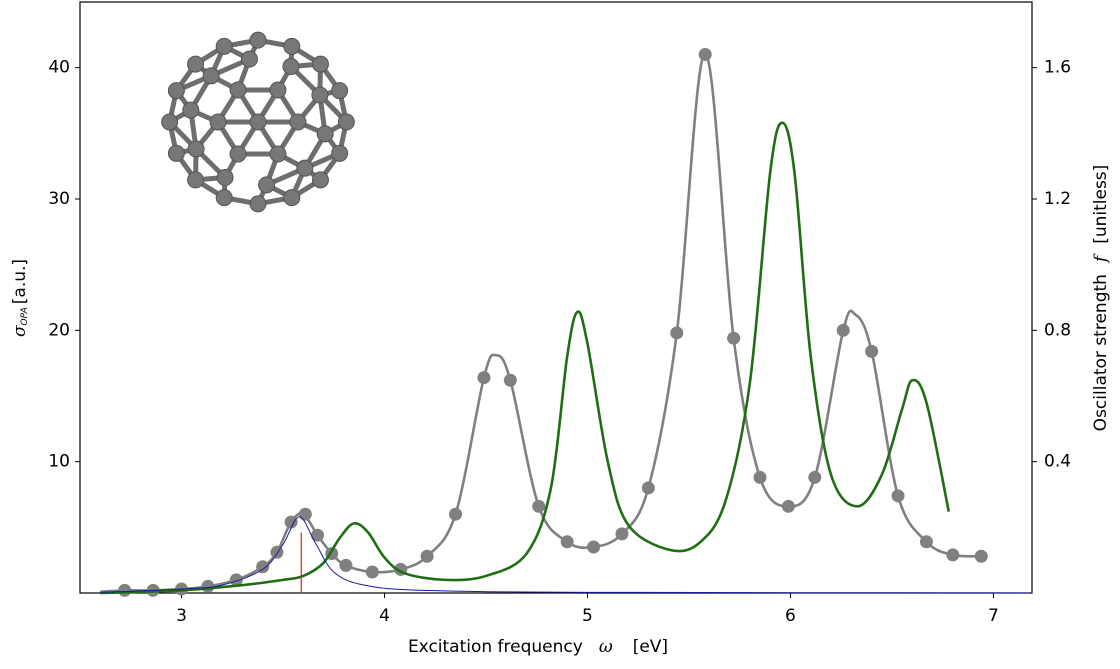 The height and width of the screenshot is (669, 1120). I want to click on y2-label-unit: [unitless], so click(1101, 204).